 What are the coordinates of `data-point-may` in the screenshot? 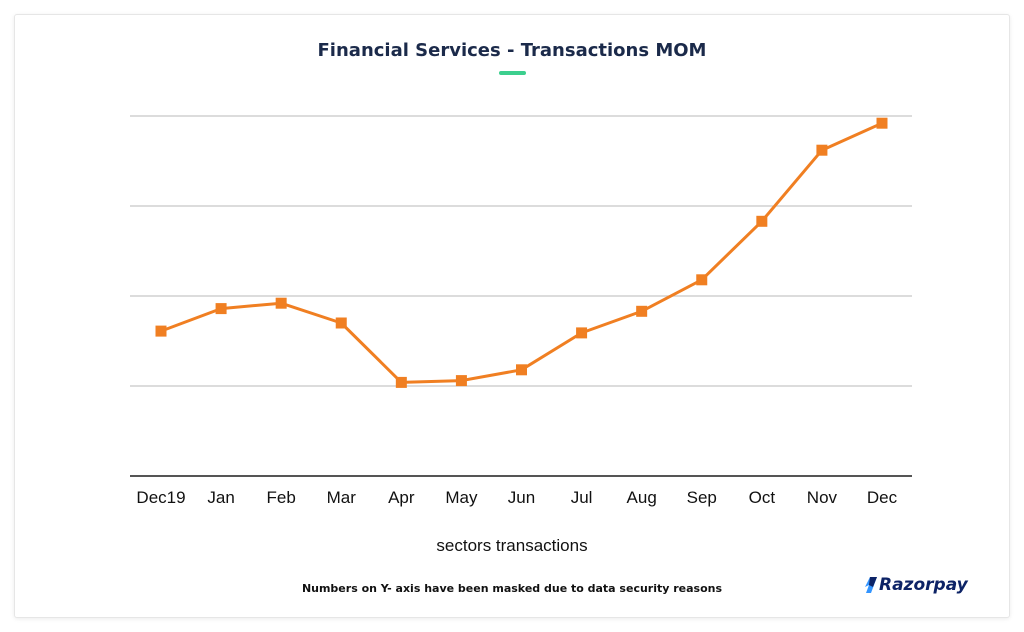 It's located at (461, 381).